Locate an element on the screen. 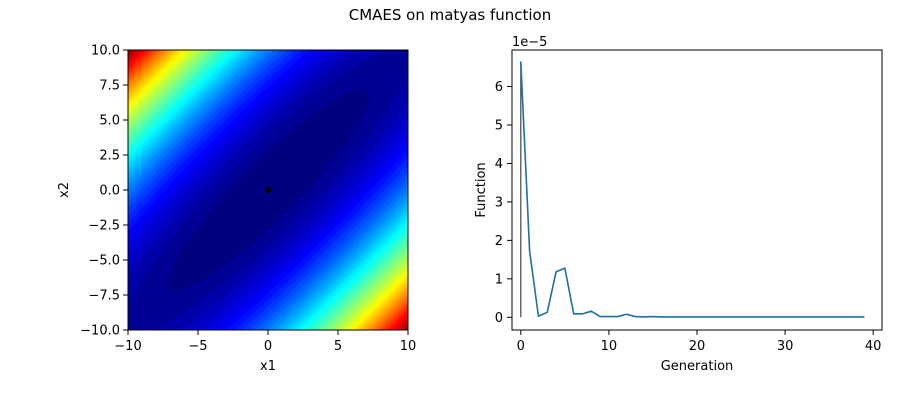 This screenshot has height=400, width=900. contour-y-label: x2 is located at coordinates (64, 190).